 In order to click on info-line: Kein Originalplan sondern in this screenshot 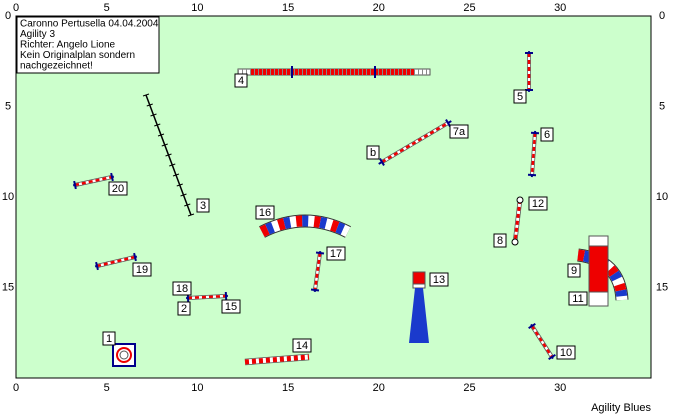, I will do `click(77, 55)`.